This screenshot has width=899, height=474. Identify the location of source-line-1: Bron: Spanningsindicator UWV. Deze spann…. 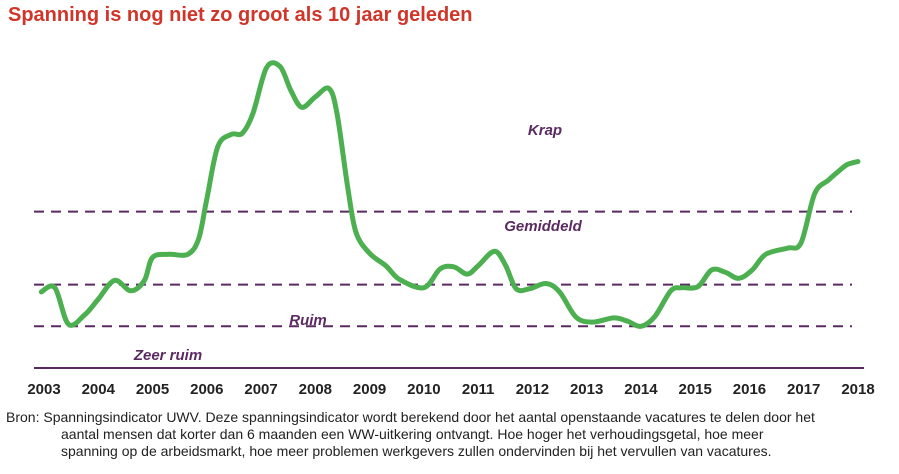
(410, 417).